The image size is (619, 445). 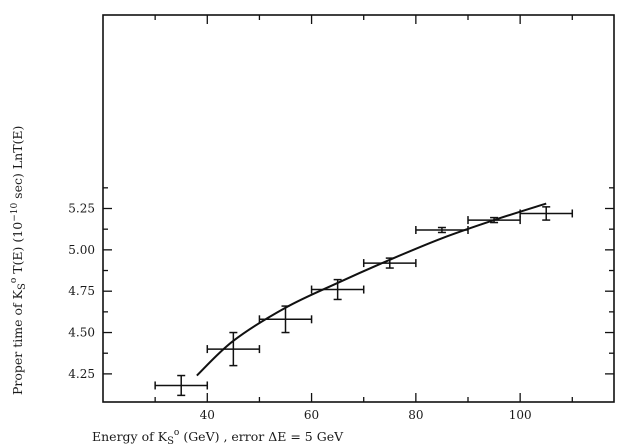 I want to click on y-tick-label: 5.25, so click(x=81, y=209).